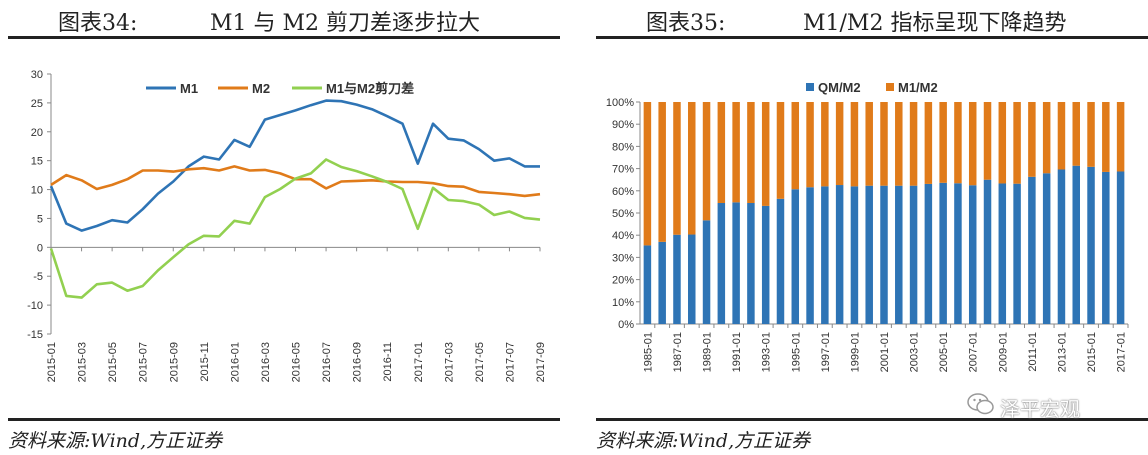 The image size is (1148, 455). What do you see at coordinates (327, 362) in the screenshot?
I see `x-tick-label: 2016-07` at bounding box center [327, 362].